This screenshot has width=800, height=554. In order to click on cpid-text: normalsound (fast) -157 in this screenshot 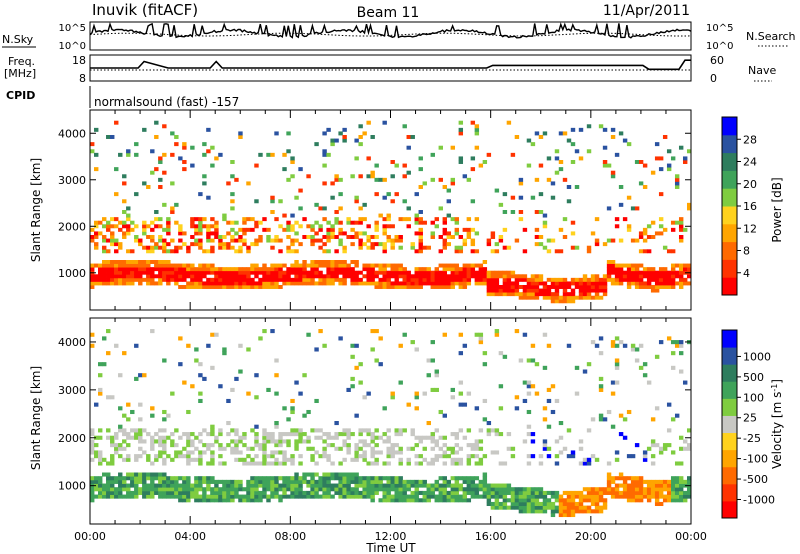, I will do `click(166, 102)`.